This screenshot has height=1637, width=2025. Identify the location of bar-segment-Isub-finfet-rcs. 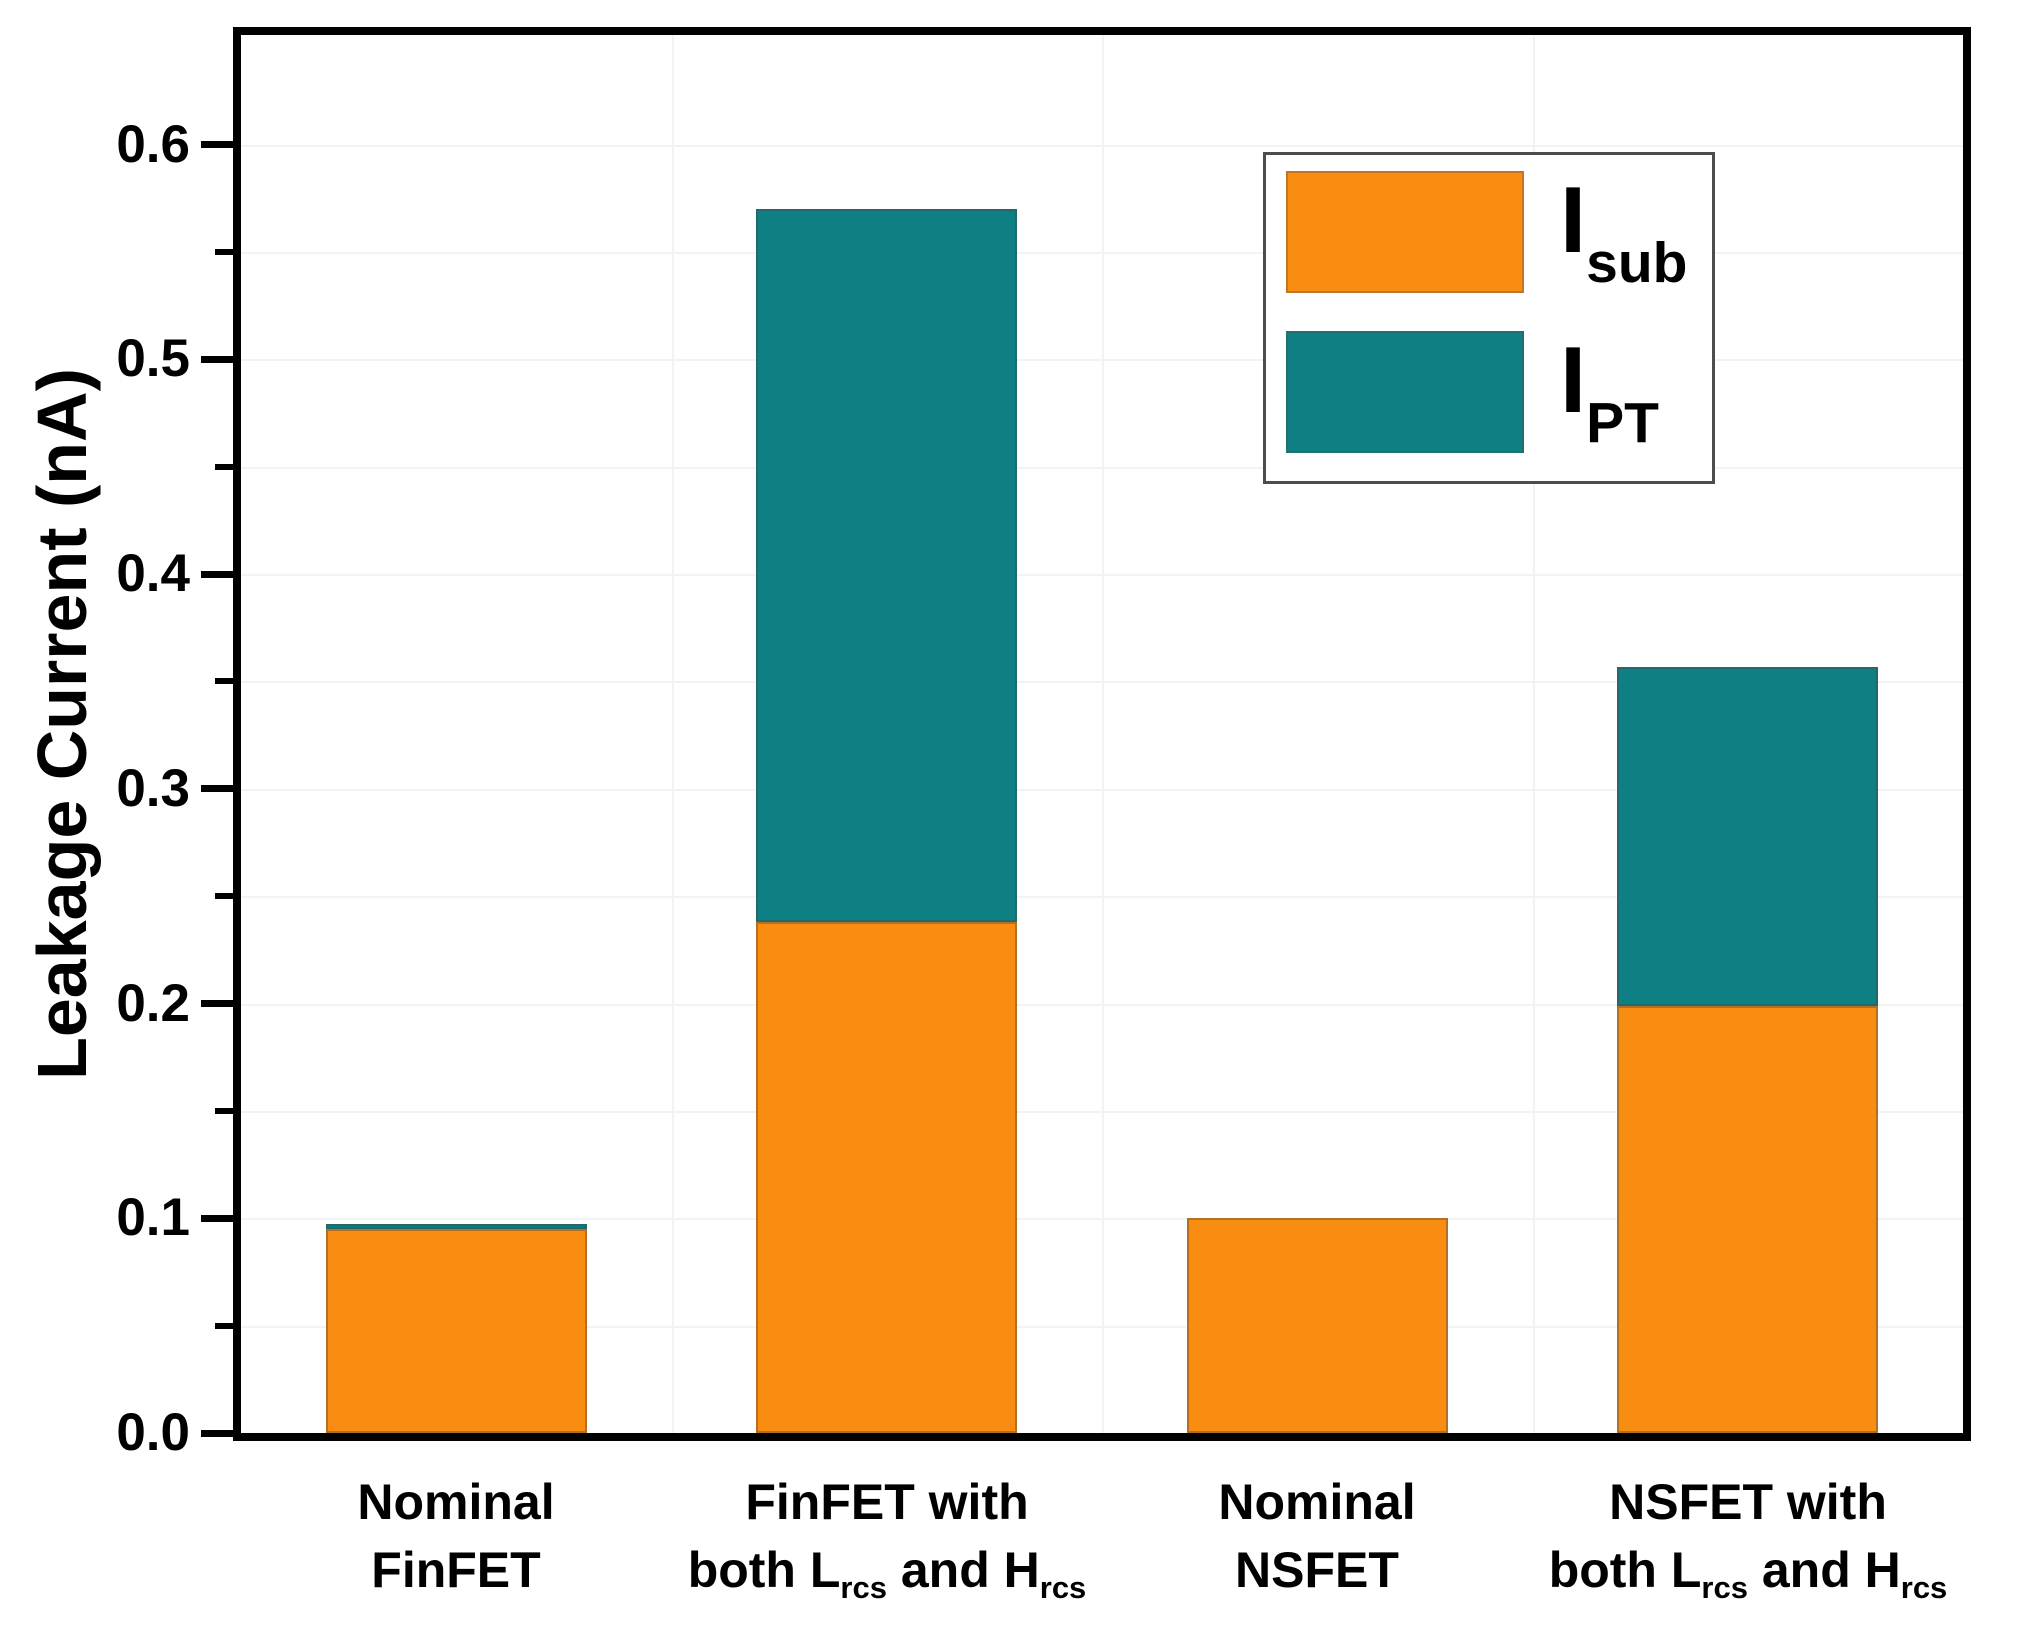
(886, 1177).